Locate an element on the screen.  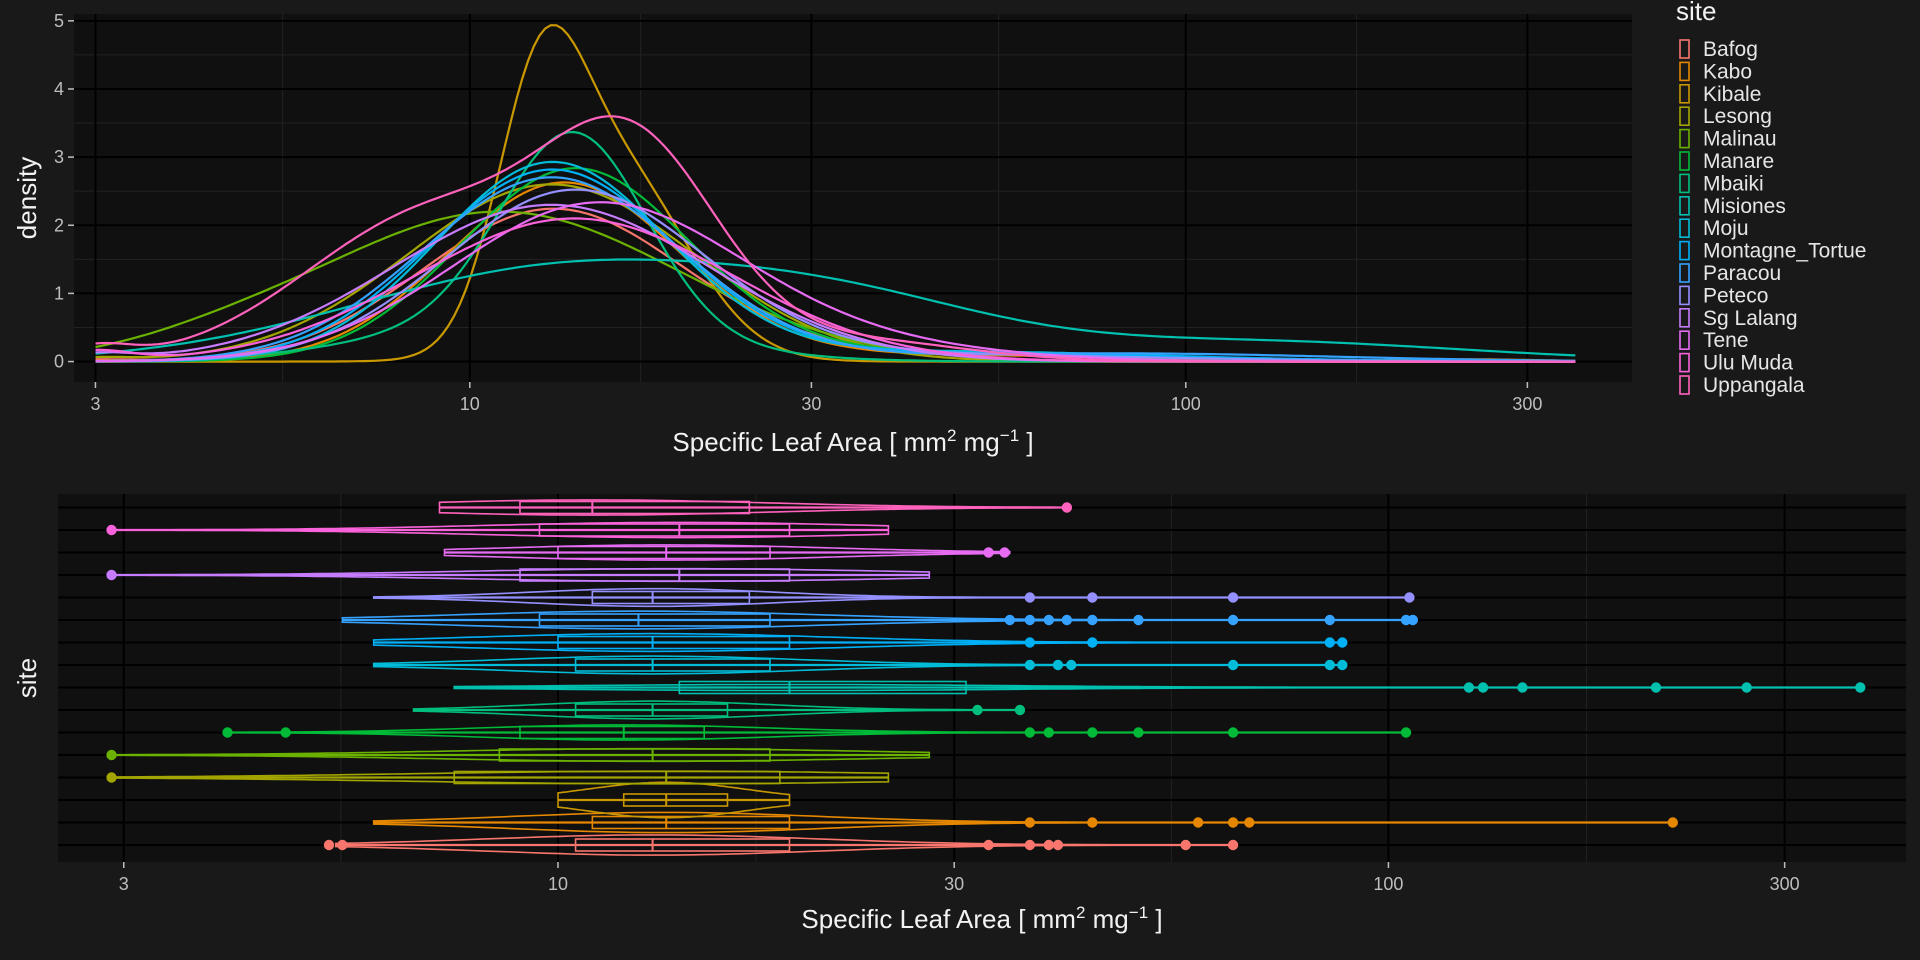
violin-x-tick-label: 30 is located at coordinates (954, 884).